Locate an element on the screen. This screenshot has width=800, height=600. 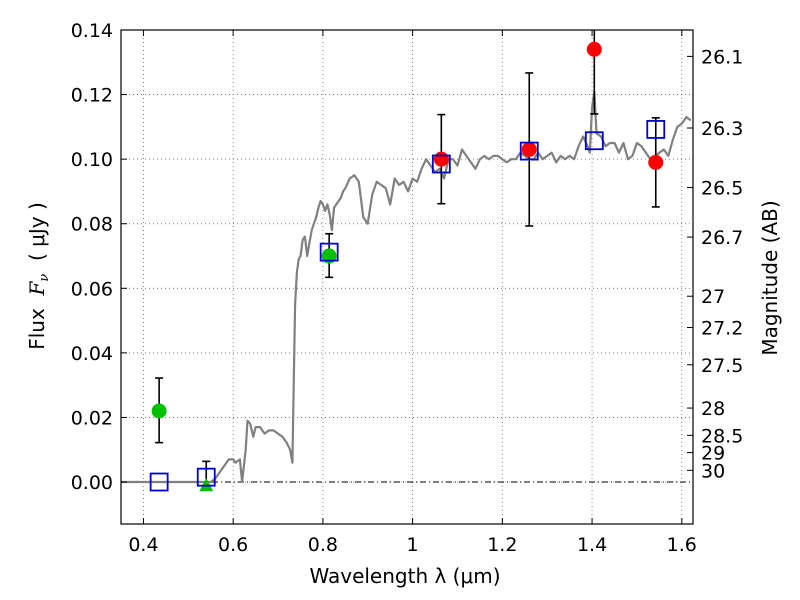
x-tick-label: 1.6 is located at coordinates (682, 545).